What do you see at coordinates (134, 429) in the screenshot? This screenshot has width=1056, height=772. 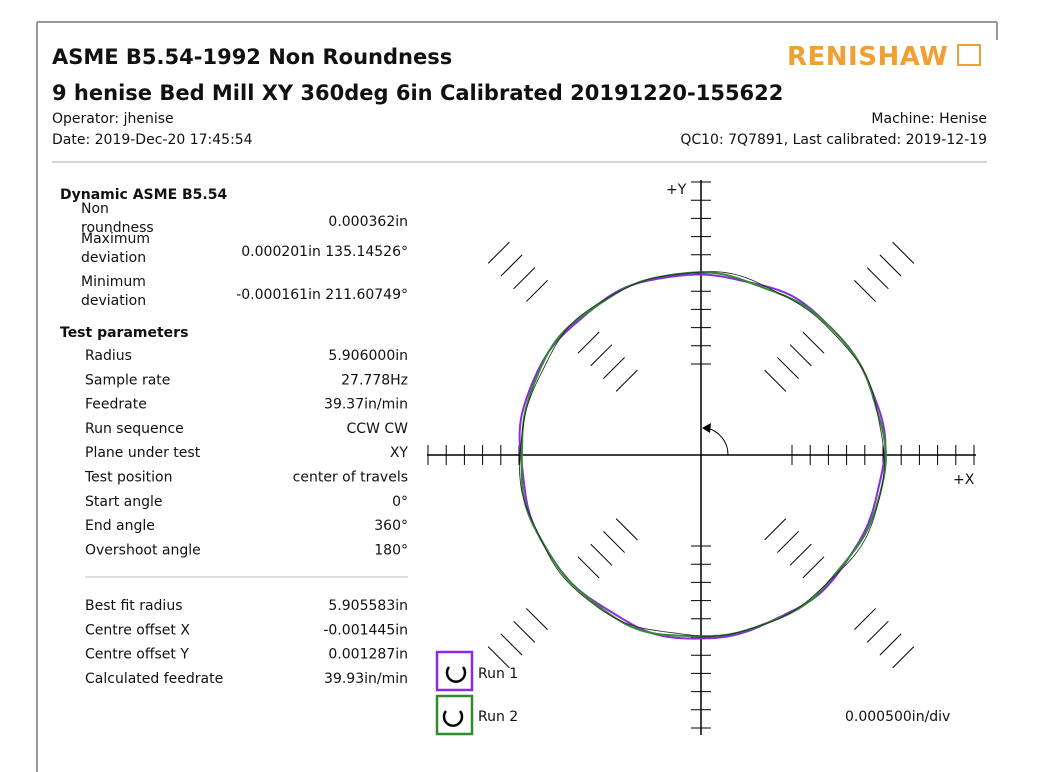 I see `row-label: Run sequence` at bounding box center [134, 429].